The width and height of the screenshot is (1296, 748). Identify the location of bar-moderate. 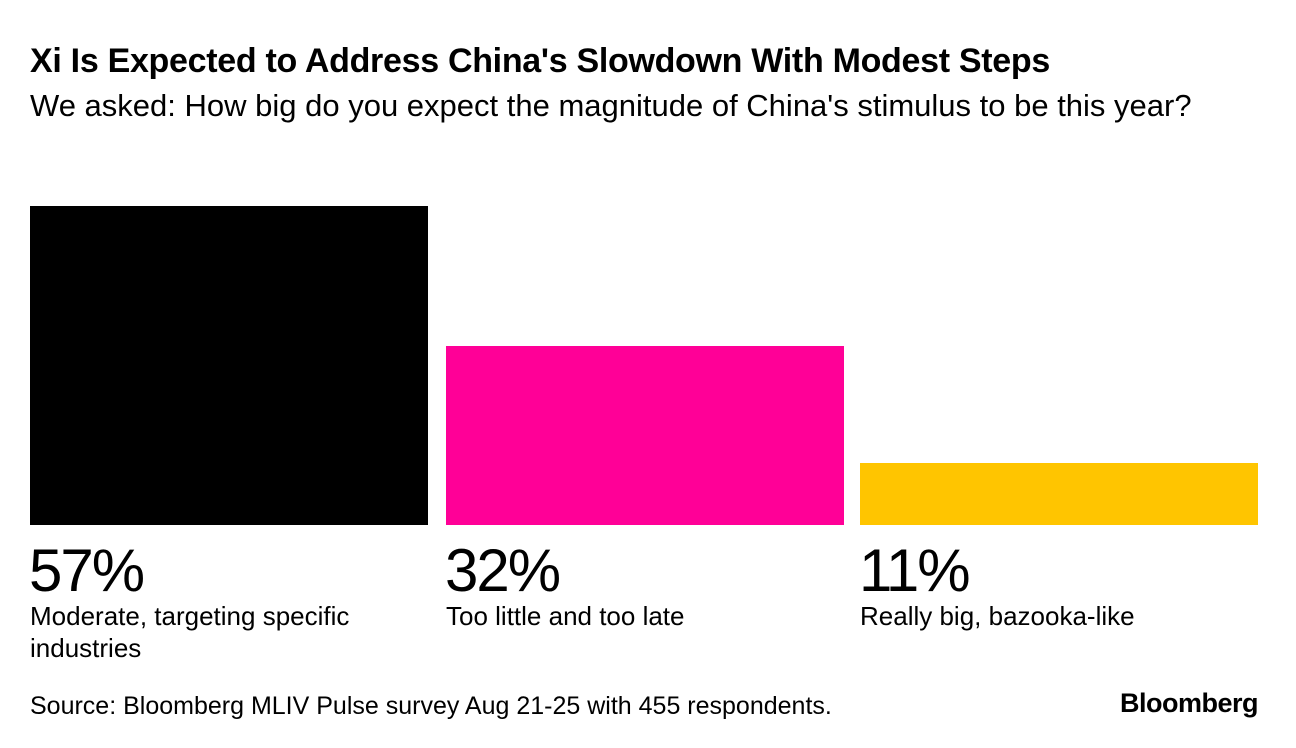
(229, 365).